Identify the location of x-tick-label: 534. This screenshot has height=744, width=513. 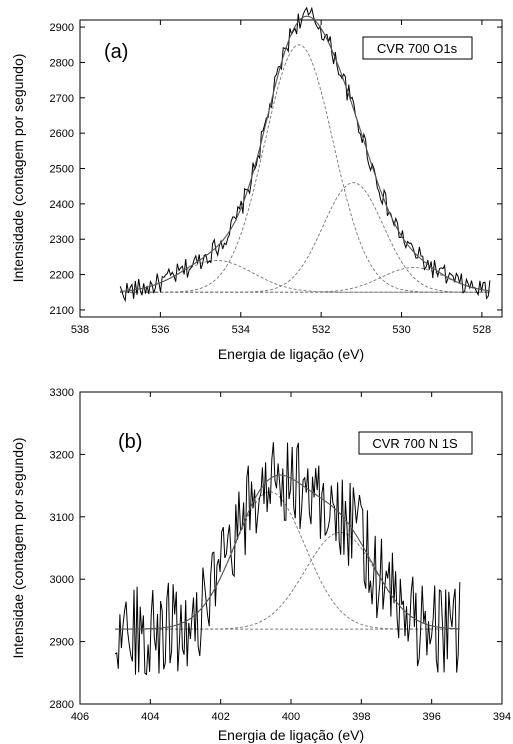
(241, 330).